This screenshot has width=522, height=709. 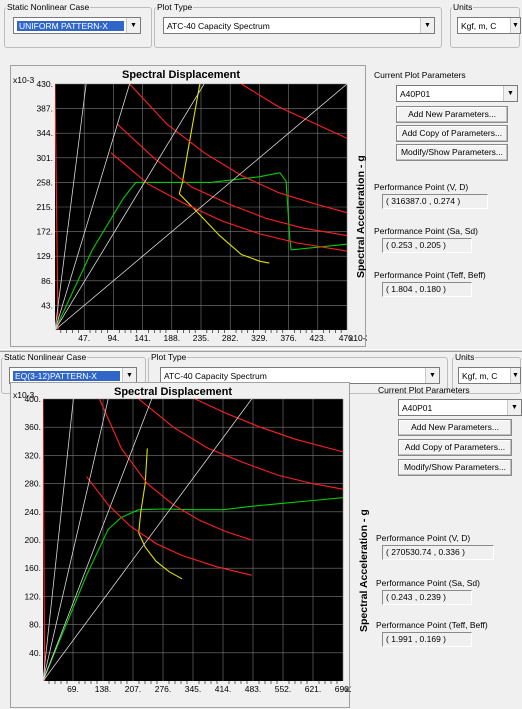 What do you see at coordinates (32, 568) in the screenshot?
I see `y-tick-label: 160.` at bounding box center [32, 568].